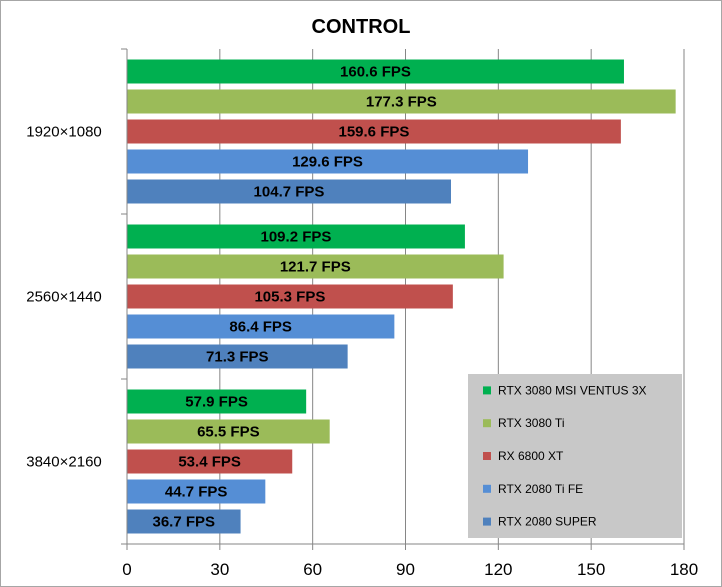  I want to click on x-tick-label: 150, so click(591, 569).